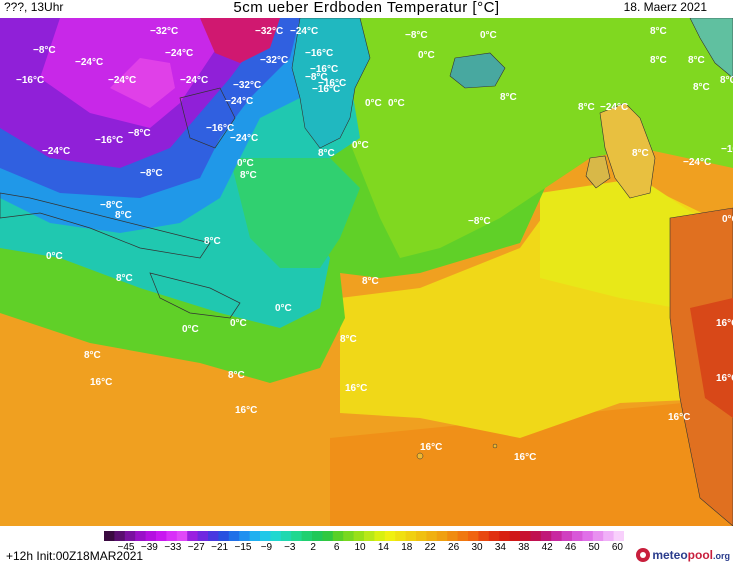 This screenshot has height=566, width=733. Describe the element at coordinates (105, 225) in the screenshot. I see `coastline-labrador` at that location.